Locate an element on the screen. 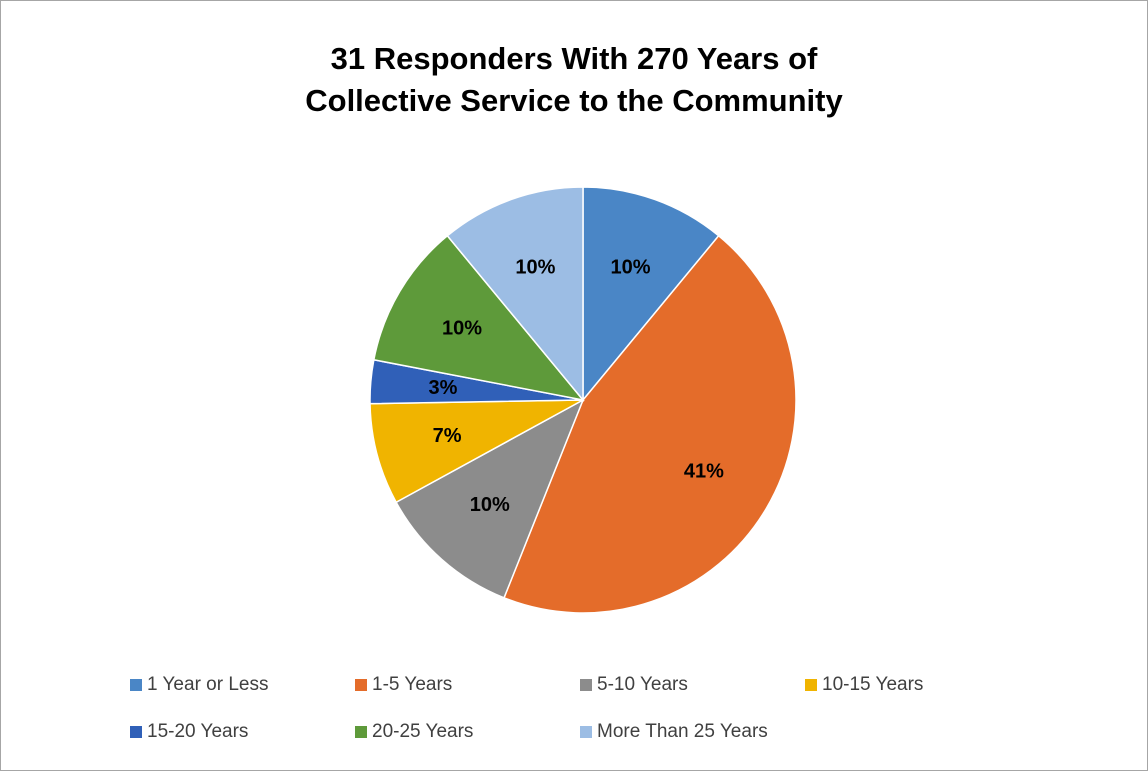  pie-slice-1-5-years is located at coordinates (650, 424).